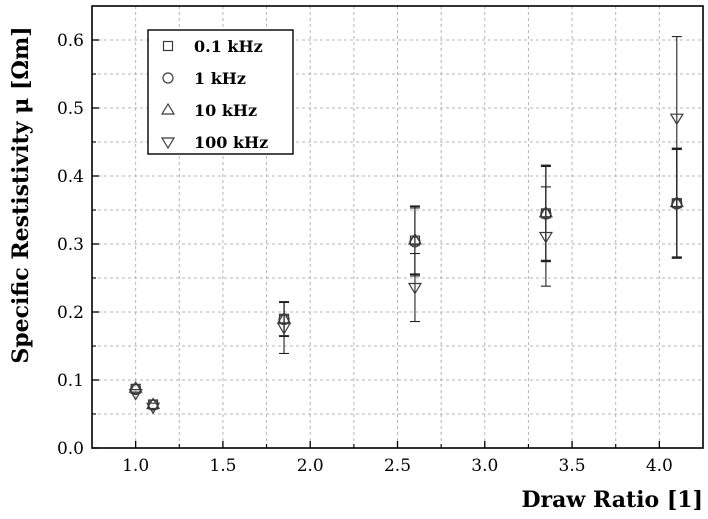  What do you see at coordinates (21, 194) in the screenshot?
I see `y-axis-title: Specific Restistivity μ [Ωm]` at bounding box center [21, 194].